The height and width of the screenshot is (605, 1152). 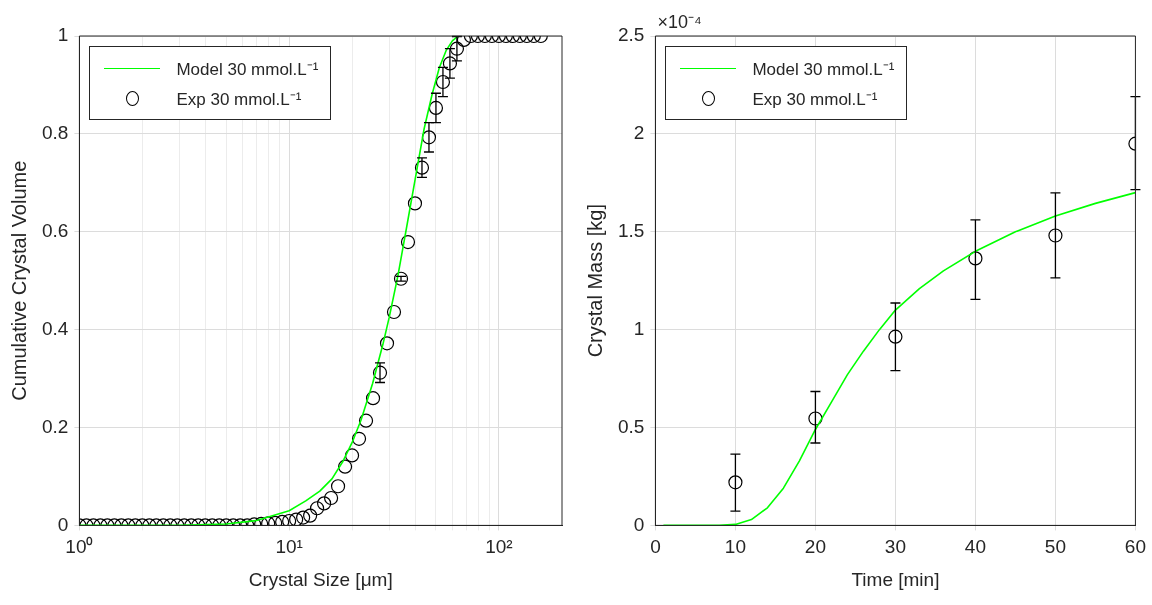 I want to click on y-tick-label: 0.4, so click(x=55, y=328).